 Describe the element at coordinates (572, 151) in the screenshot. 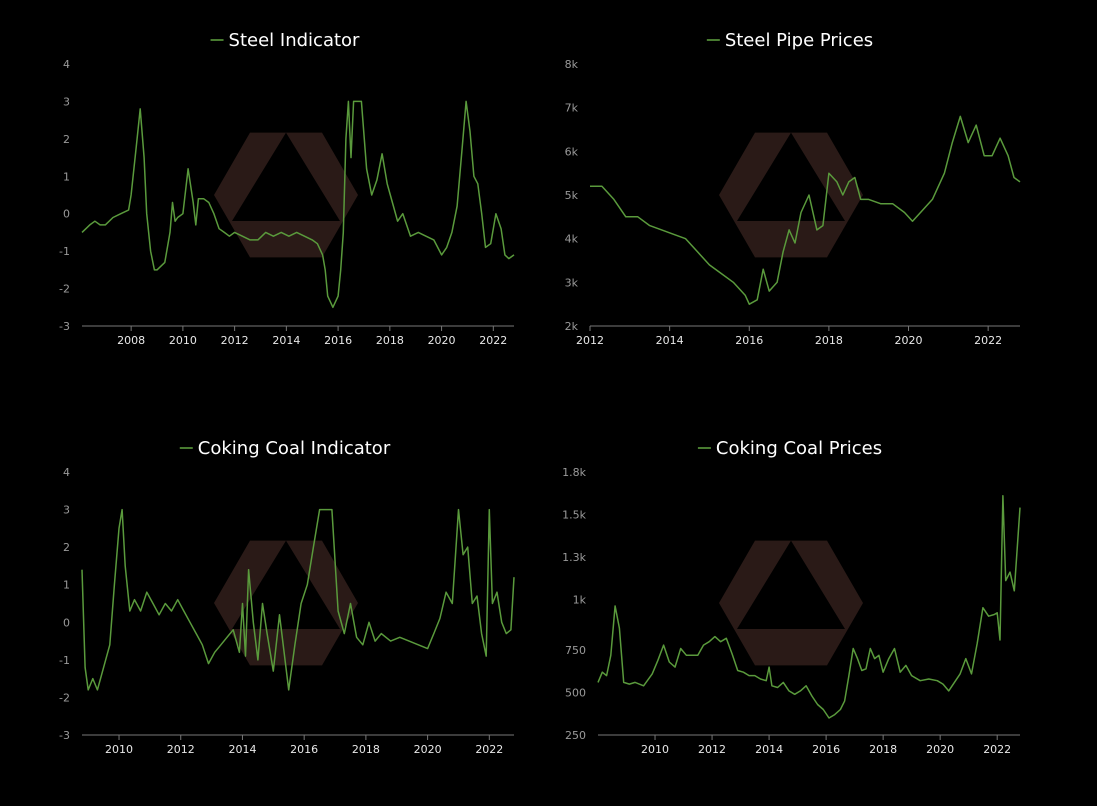

I see `y-tick-label: 6k` at that location.